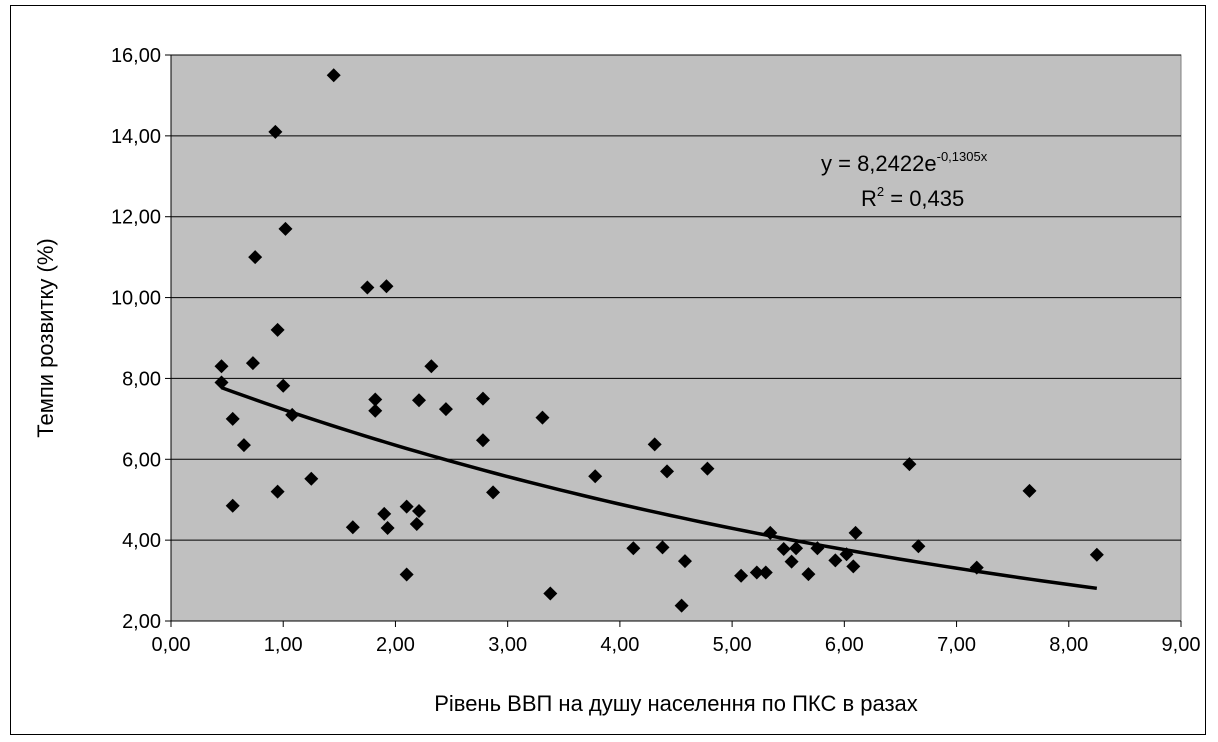 The width and height of the screenshot is (1218, 742). I want to click on x-tick-label: 0,00, so click(171, 645).